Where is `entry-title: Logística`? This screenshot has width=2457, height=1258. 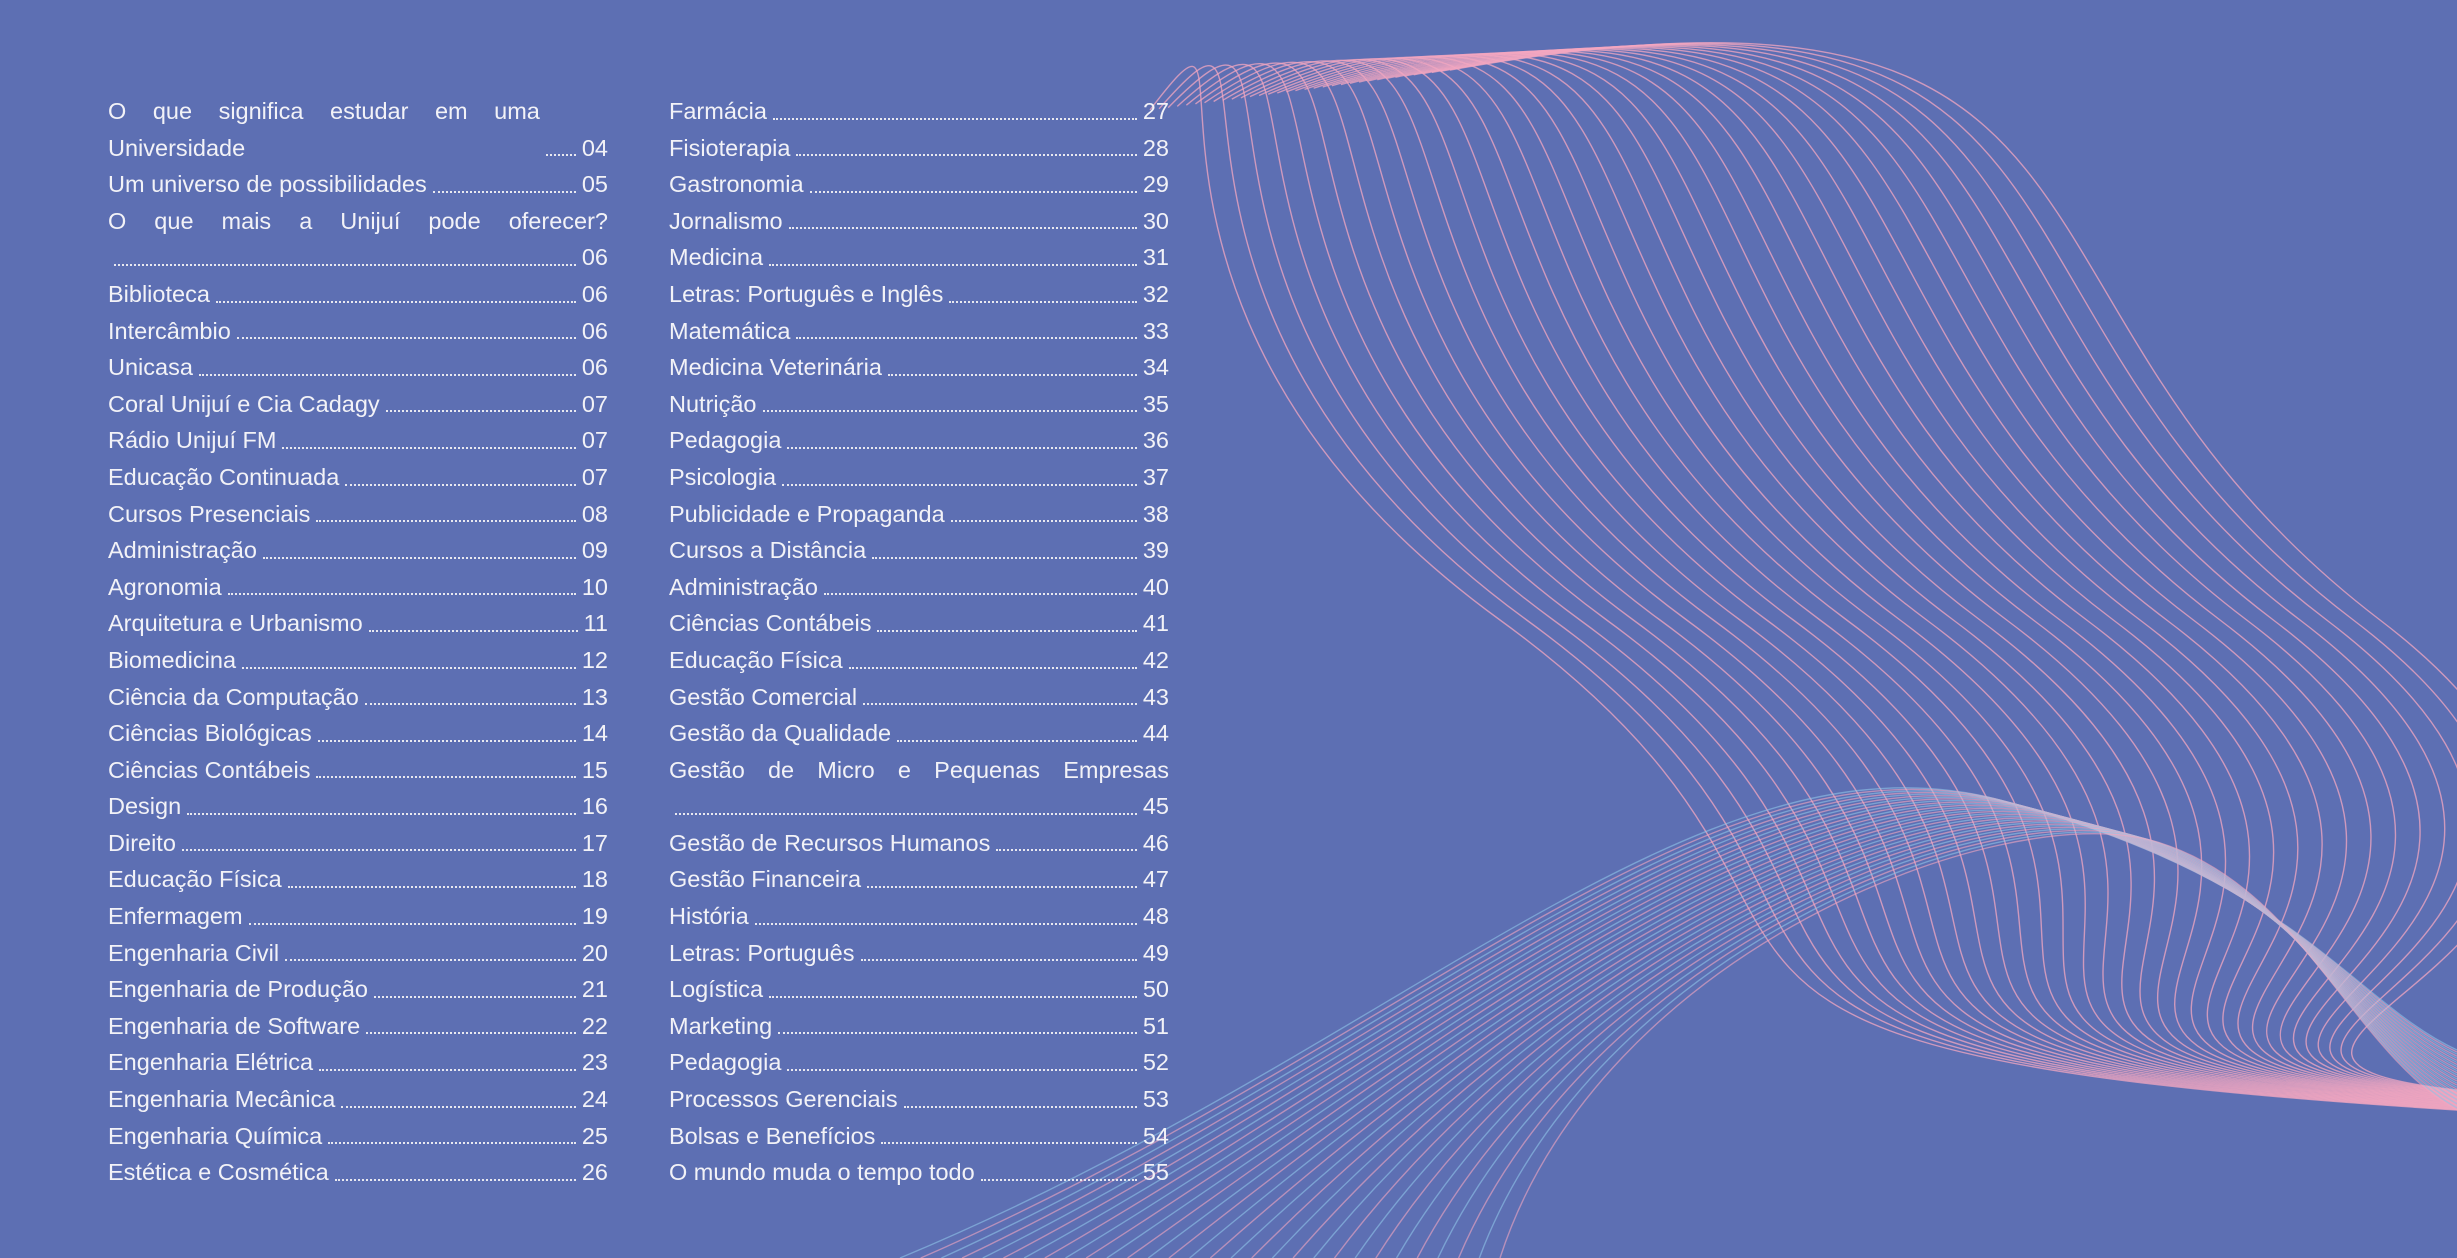
entry-title: Logística is located at coordinates (716, 989).